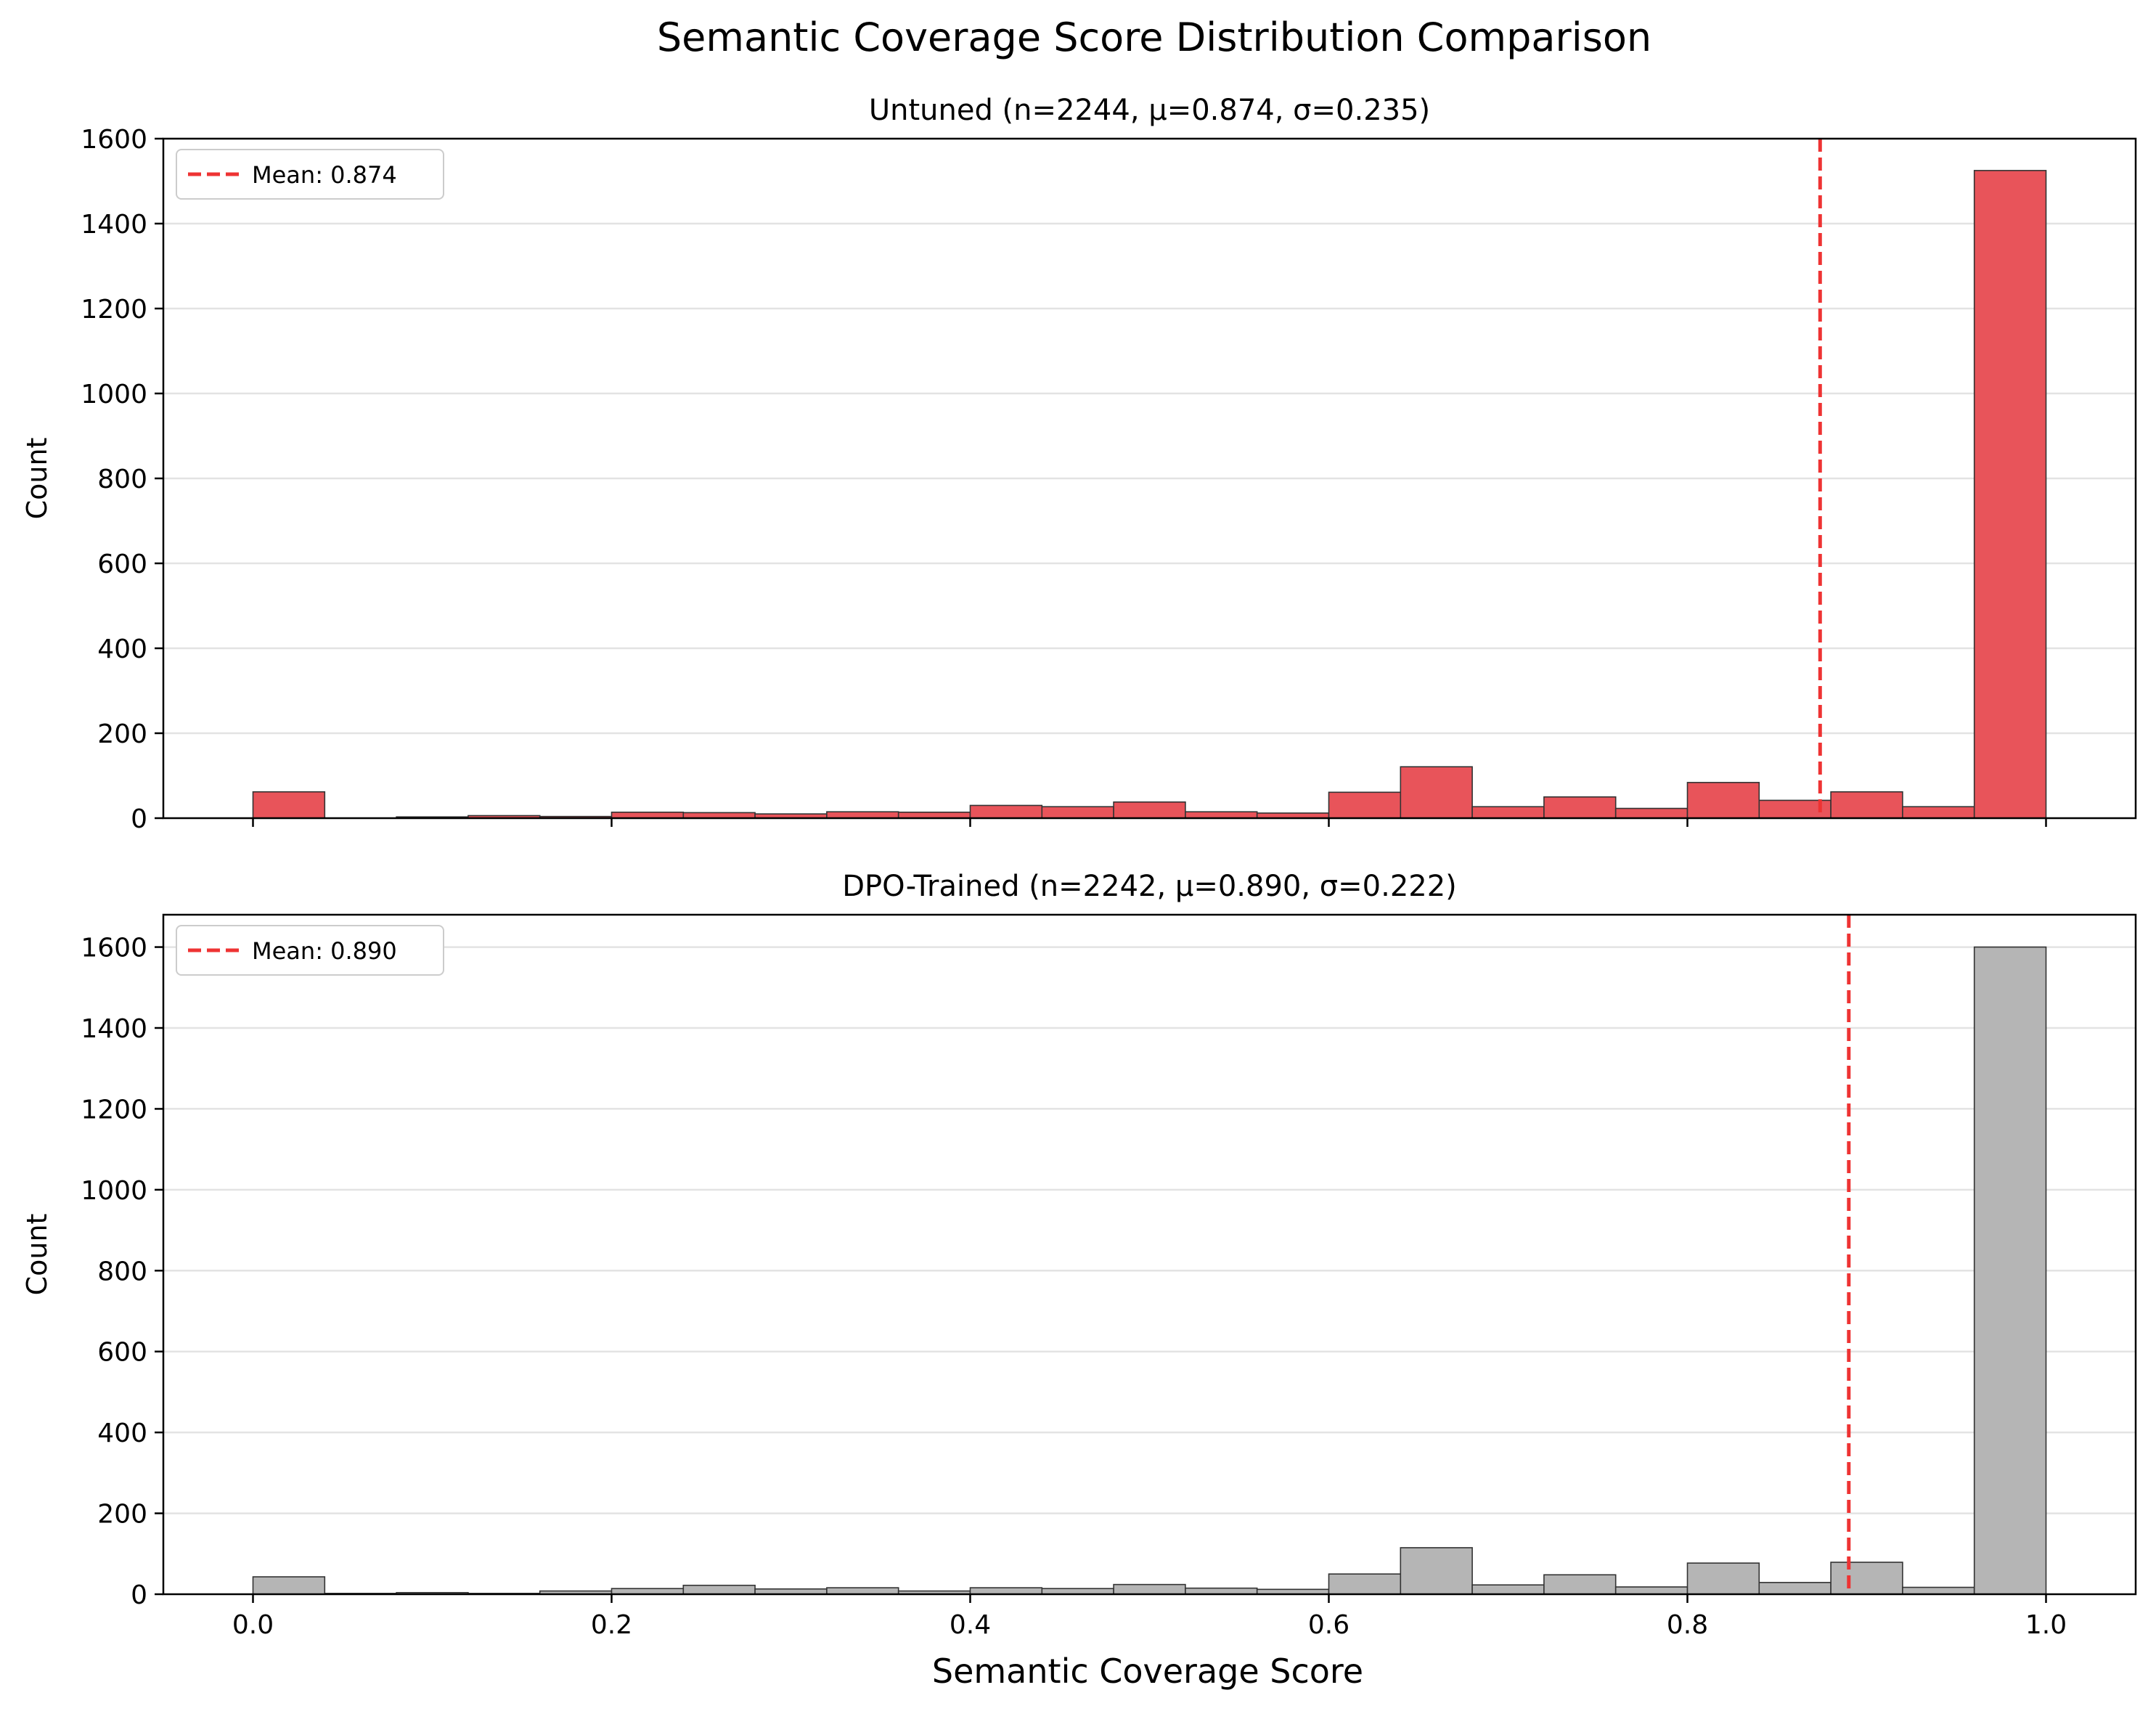 The height and width of the screenshot is (1714, 2156). What do you see at coordinates (1148, 1671) in the screenshot?
I see `x-axis-label: Semantic Coverage Score` at bounding box center [1148, 1671].